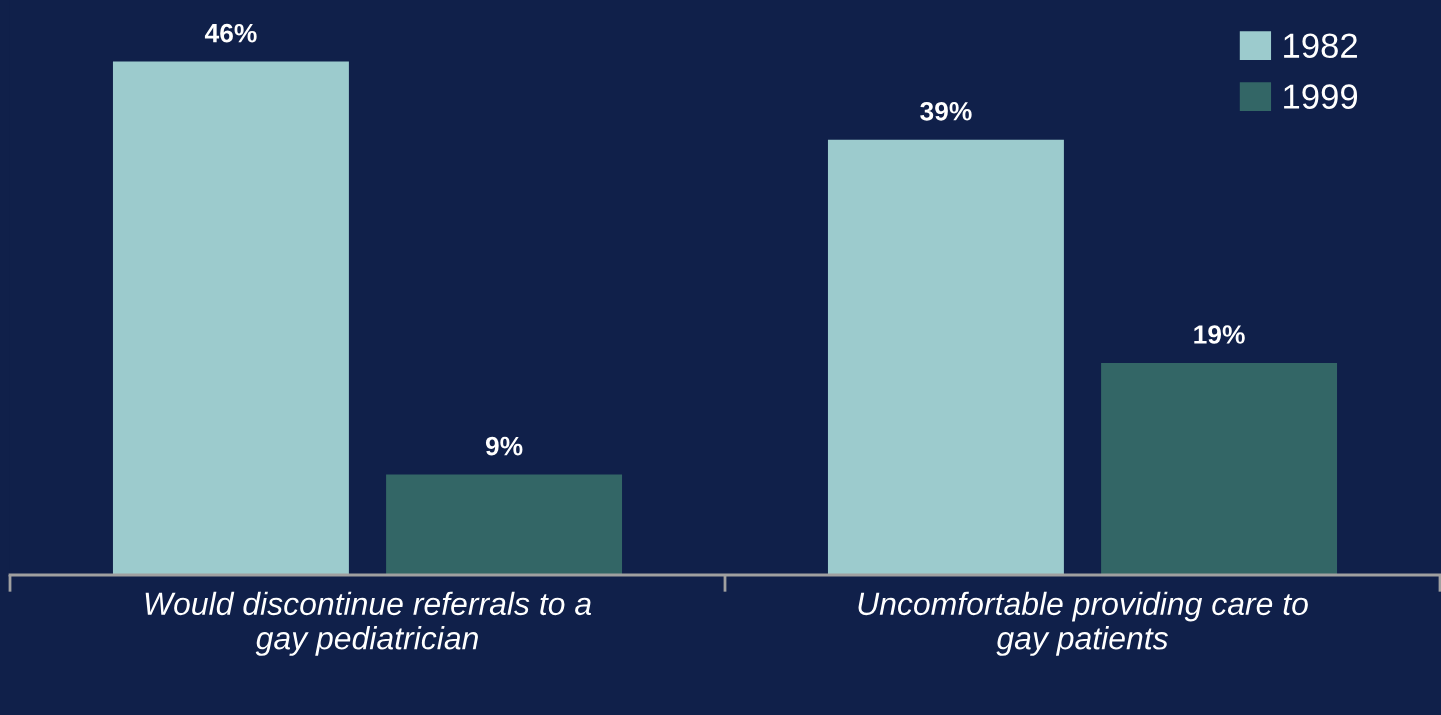 This screenshot has height=715, width=1441. What do you see at coordinates (230, 33) in the screenshot?
I see `data-label: 46%` at bounding box center [230, 33].